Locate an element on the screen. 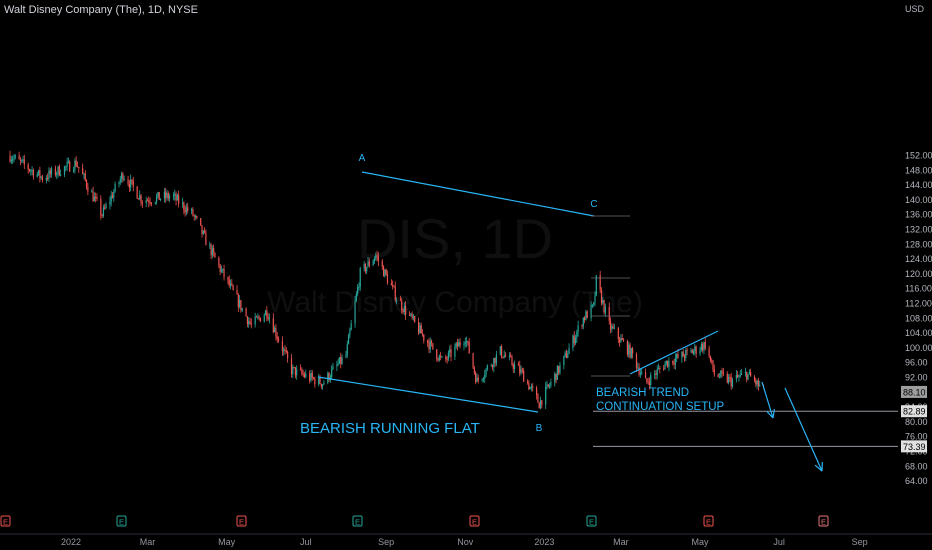 This screenshot has width=932, height=550. earnings-marker-label: E is located at coordinates (357, 522).